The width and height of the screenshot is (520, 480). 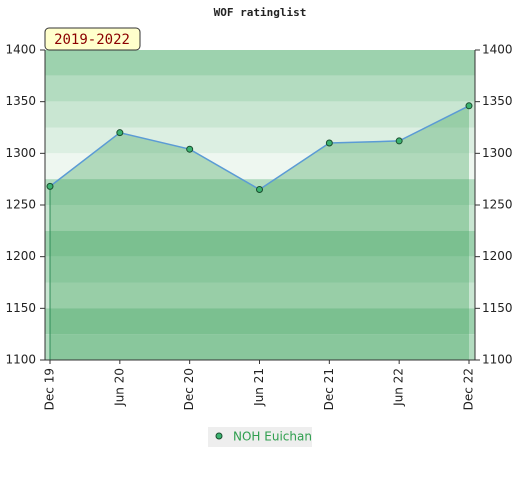 What do you see at coordinates (497, 360) in the screenshot?
I see `y2-tick-label: 1100` at bounding box center [497, 360].